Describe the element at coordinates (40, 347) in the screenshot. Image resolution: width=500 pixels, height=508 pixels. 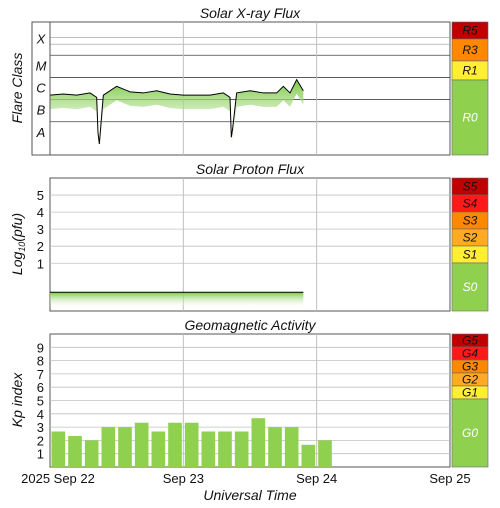
I see `kp-ytick: 9` at that location.